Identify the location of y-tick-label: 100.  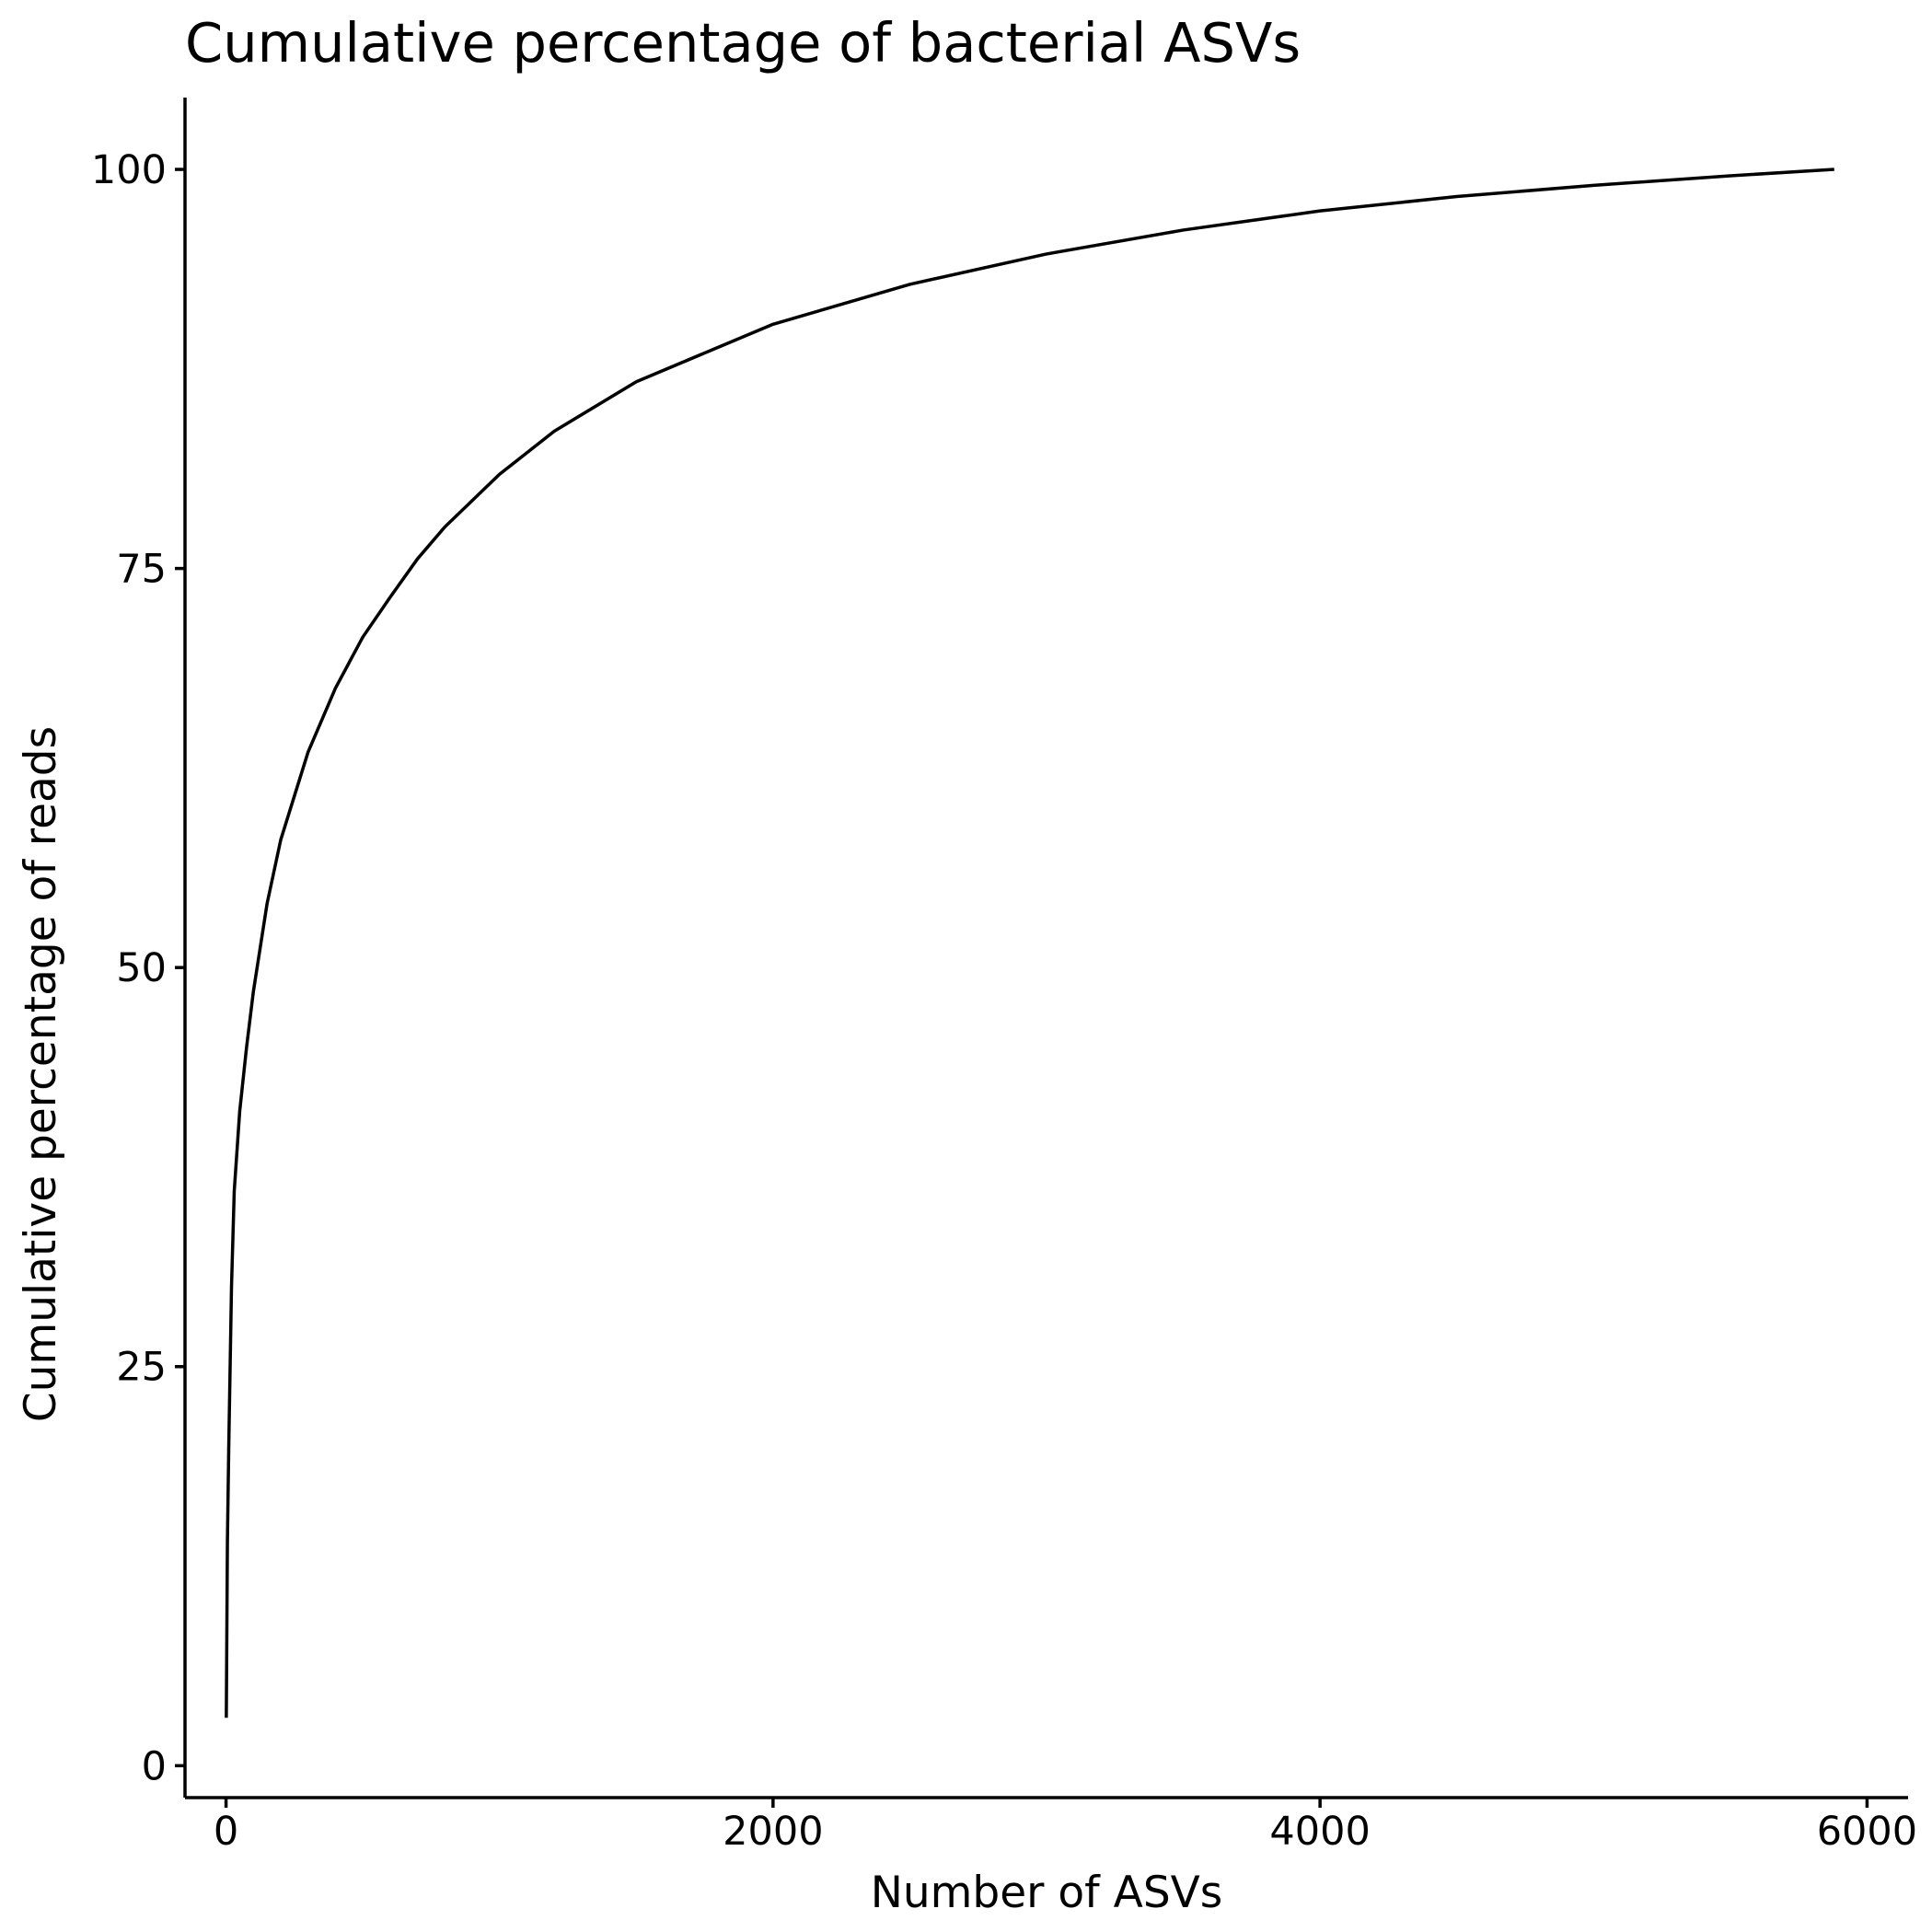
(129, 170).